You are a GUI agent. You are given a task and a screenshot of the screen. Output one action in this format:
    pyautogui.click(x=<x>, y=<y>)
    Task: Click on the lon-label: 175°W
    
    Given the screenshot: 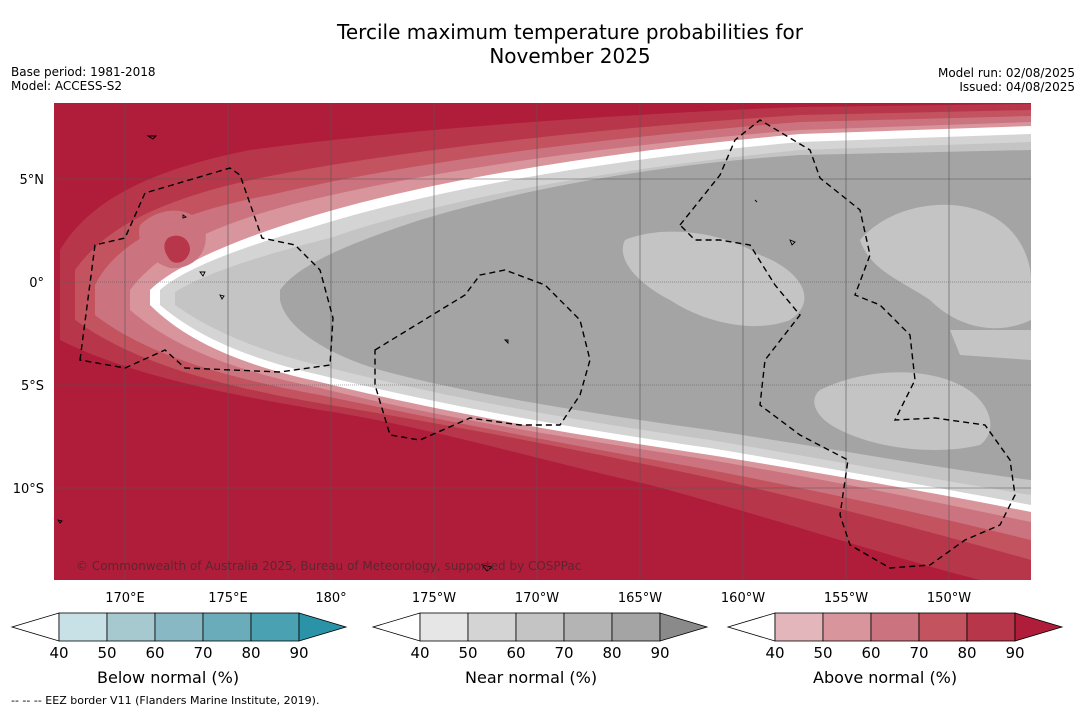 What is the action you would take?
    pyautogui.click(x=434, y=598)
    